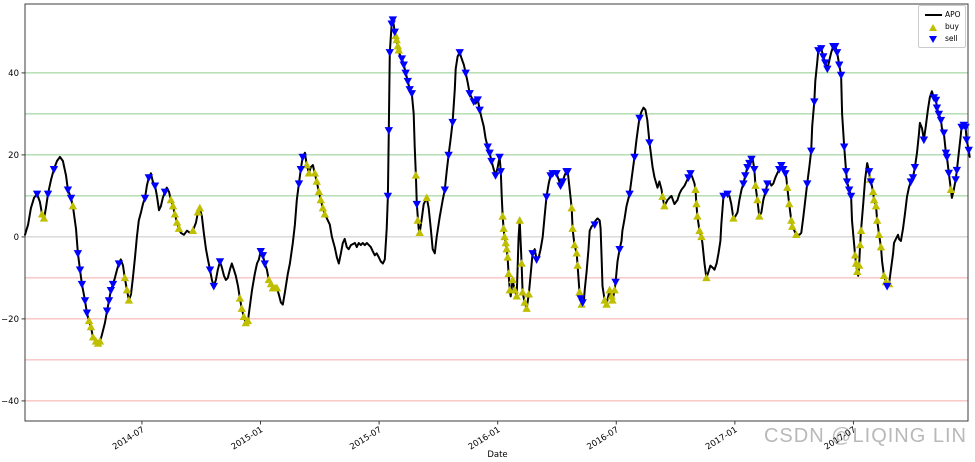 The height and width of the screenshot is (462, 975). What do you see at coordinates (953, 15) in the screenshot?
I see `legend-label-apo: APO` at bounding box center [953, 15].